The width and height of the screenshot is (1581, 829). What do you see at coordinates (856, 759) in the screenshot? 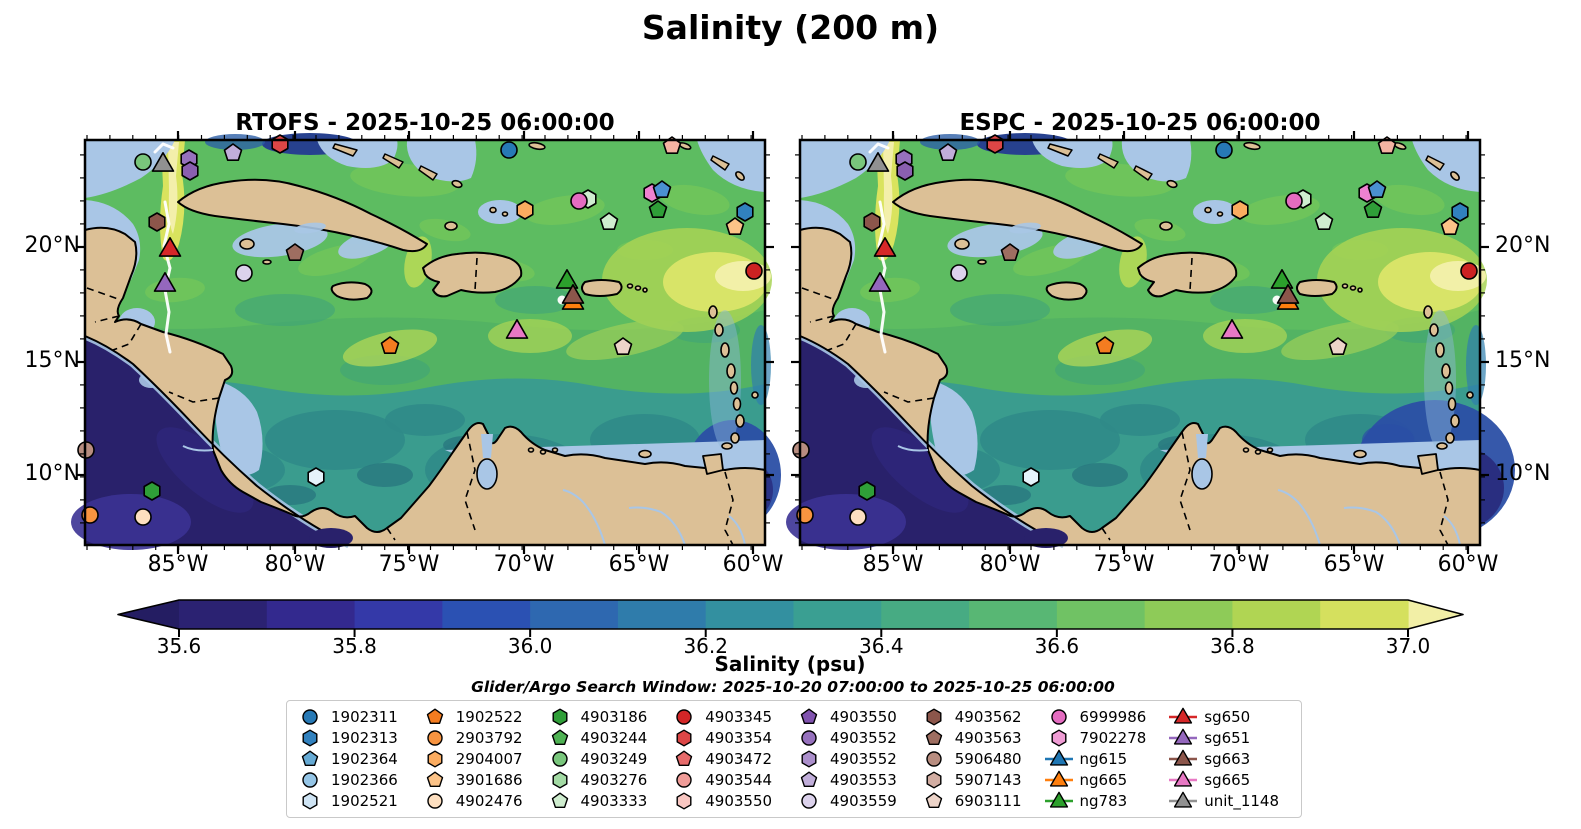
I see `legend-column: 4903550 4903552 4903552 4903553 4903559` at bounding box center [856, 759].